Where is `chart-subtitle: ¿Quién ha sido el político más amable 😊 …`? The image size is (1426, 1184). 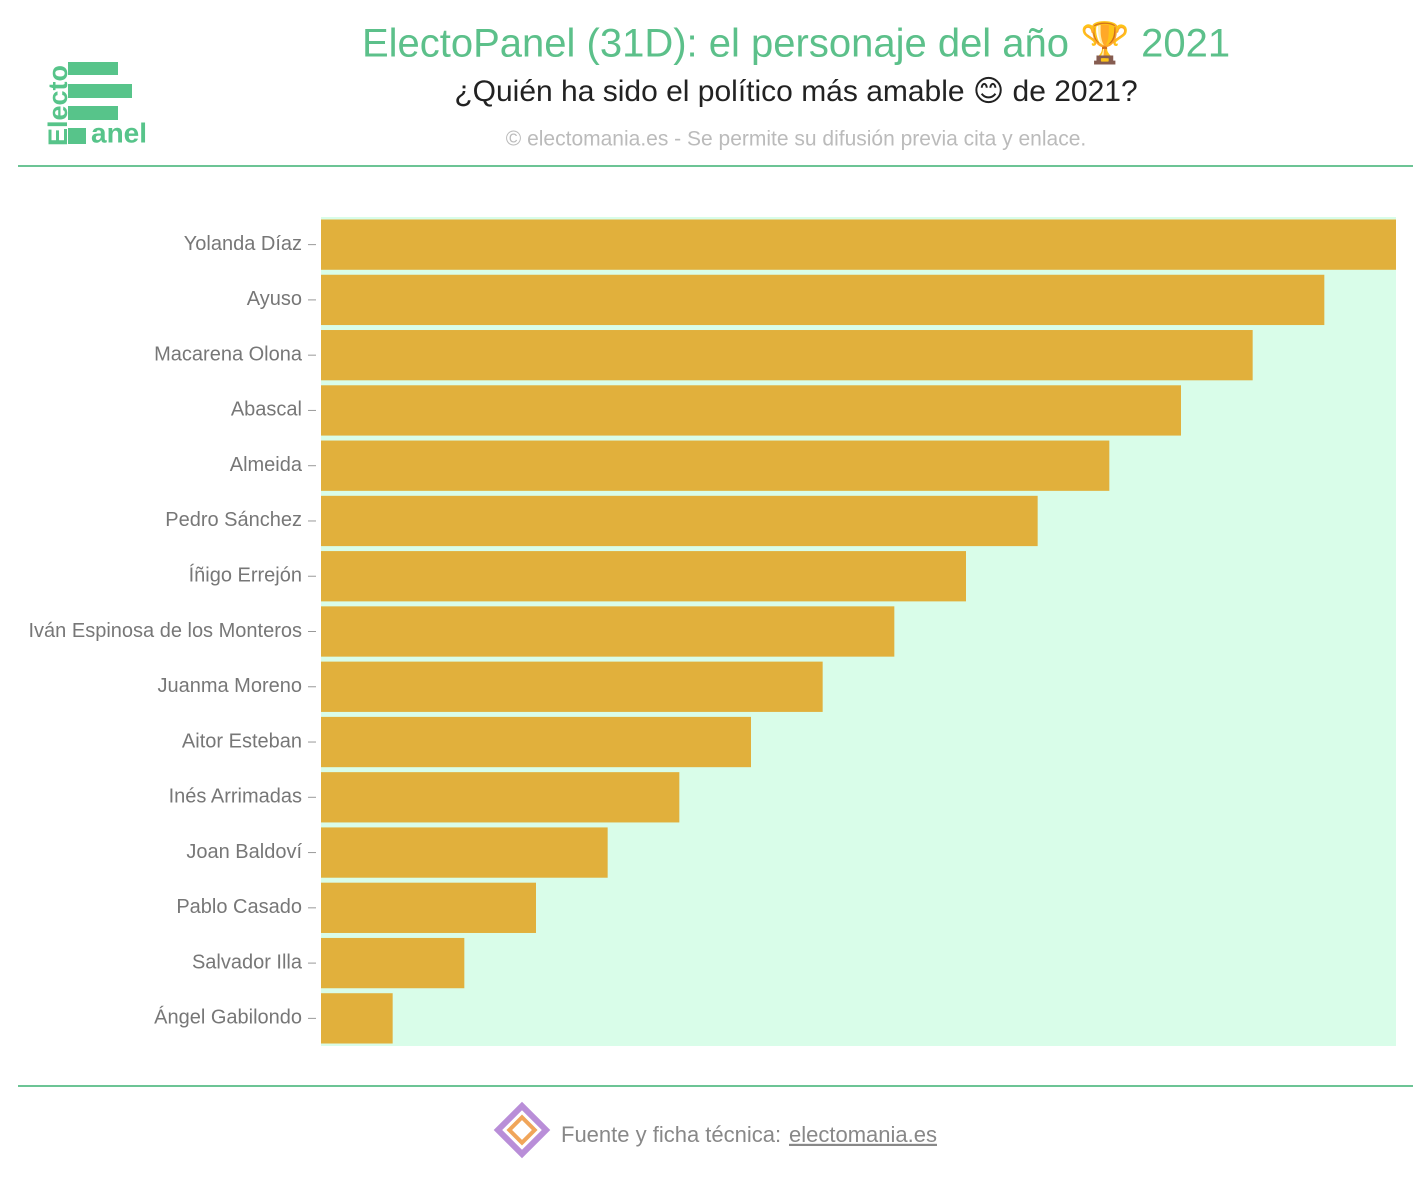
chart-subtitle: ¿Quién ha sido el político más amable 😊 … is located at coordinates (795, 91).